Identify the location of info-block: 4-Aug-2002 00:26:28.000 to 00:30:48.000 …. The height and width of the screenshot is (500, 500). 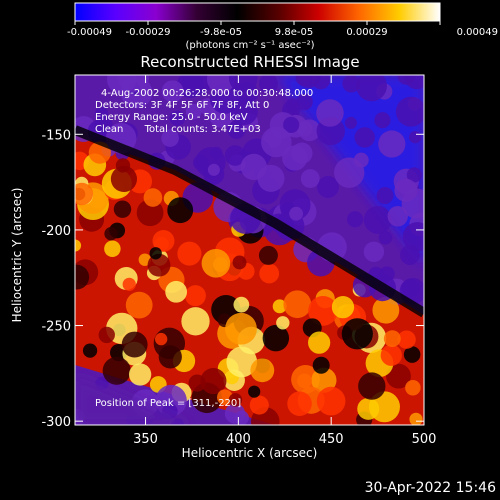
(204, 112).